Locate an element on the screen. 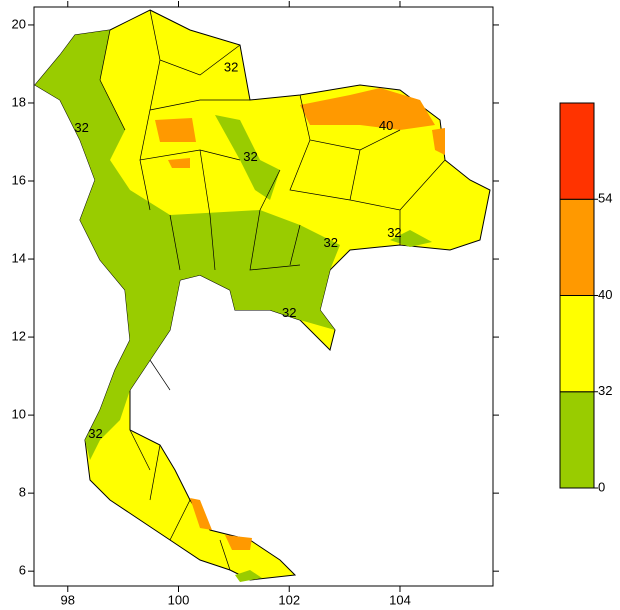  y-tick-label: 16 is located at coordinates (19, 179).